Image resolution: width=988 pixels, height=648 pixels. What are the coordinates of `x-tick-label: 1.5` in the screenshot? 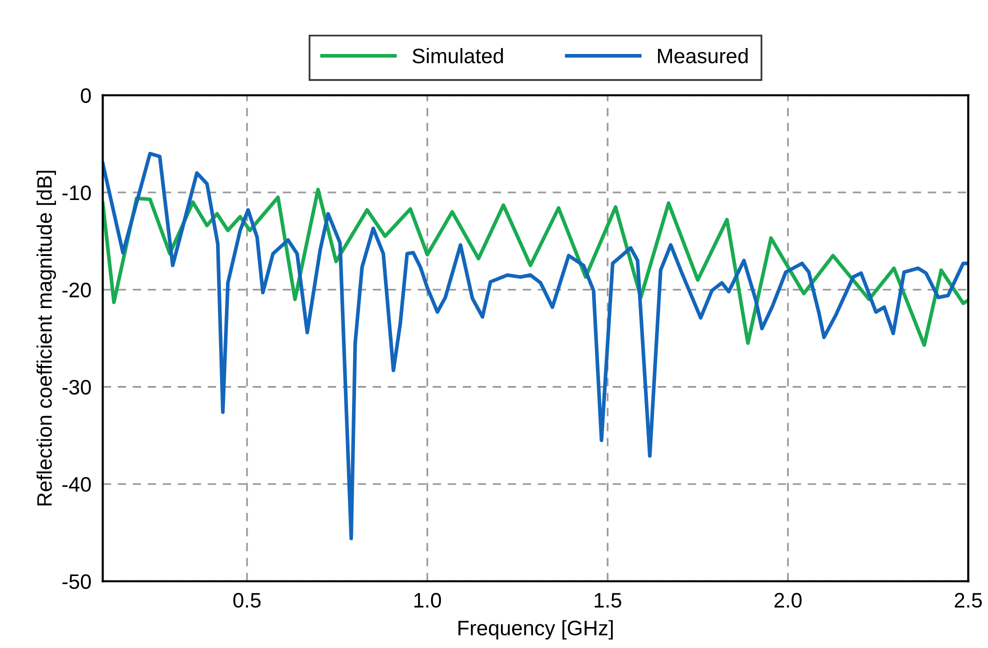 It's located at (608, 600).